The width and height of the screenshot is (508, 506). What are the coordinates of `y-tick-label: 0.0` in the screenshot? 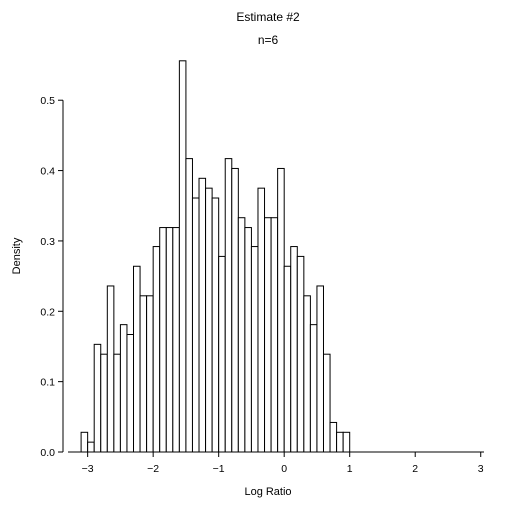 It's located at (47, 453).